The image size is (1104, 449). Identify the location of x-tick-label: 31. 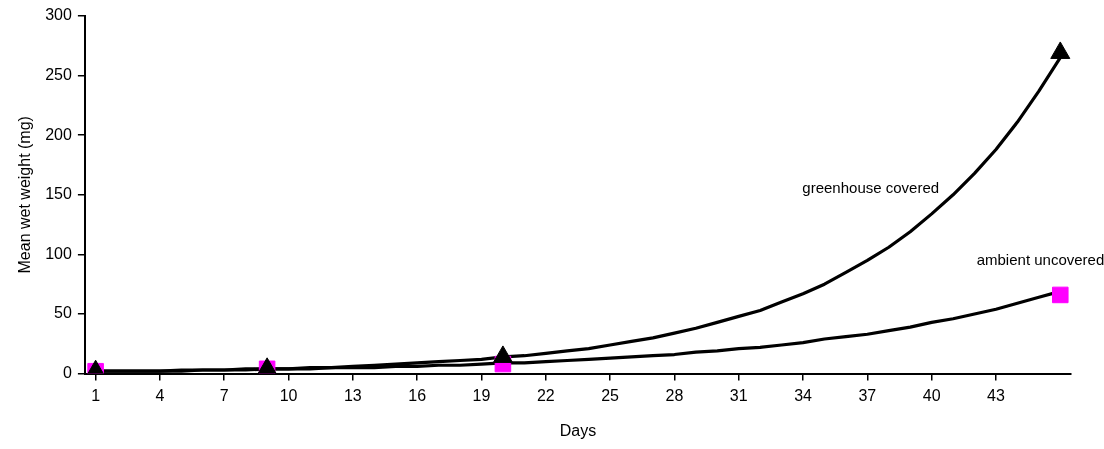
(738, 395).